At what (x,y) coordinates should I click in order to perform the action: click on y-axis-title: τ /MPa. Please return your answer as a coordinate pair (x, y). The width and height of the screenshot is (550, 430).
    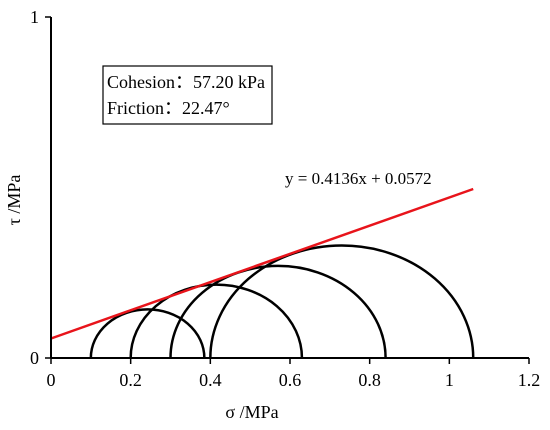
    Looking at the image, I should click on (14, 200).